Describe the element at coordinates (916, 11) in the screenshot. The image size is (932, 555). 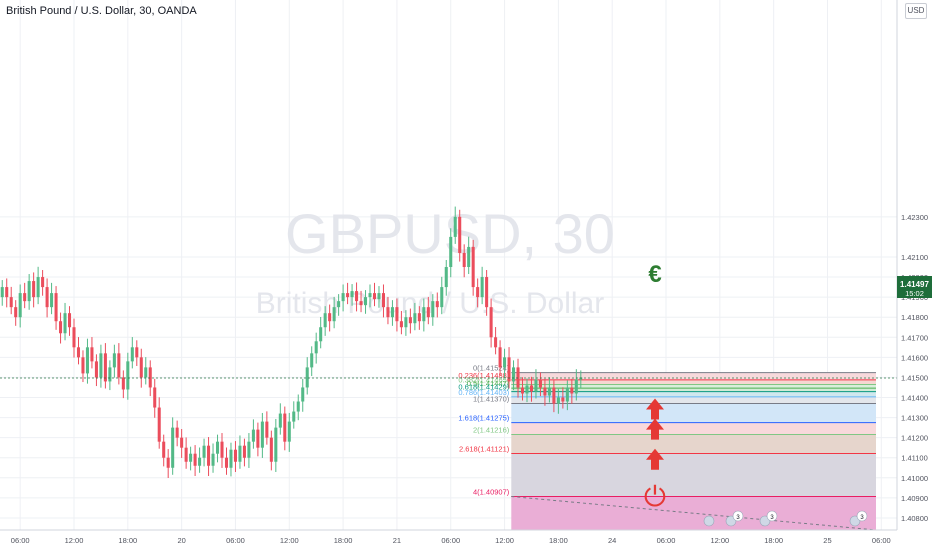
I see `currency-badge: USD` at that location.